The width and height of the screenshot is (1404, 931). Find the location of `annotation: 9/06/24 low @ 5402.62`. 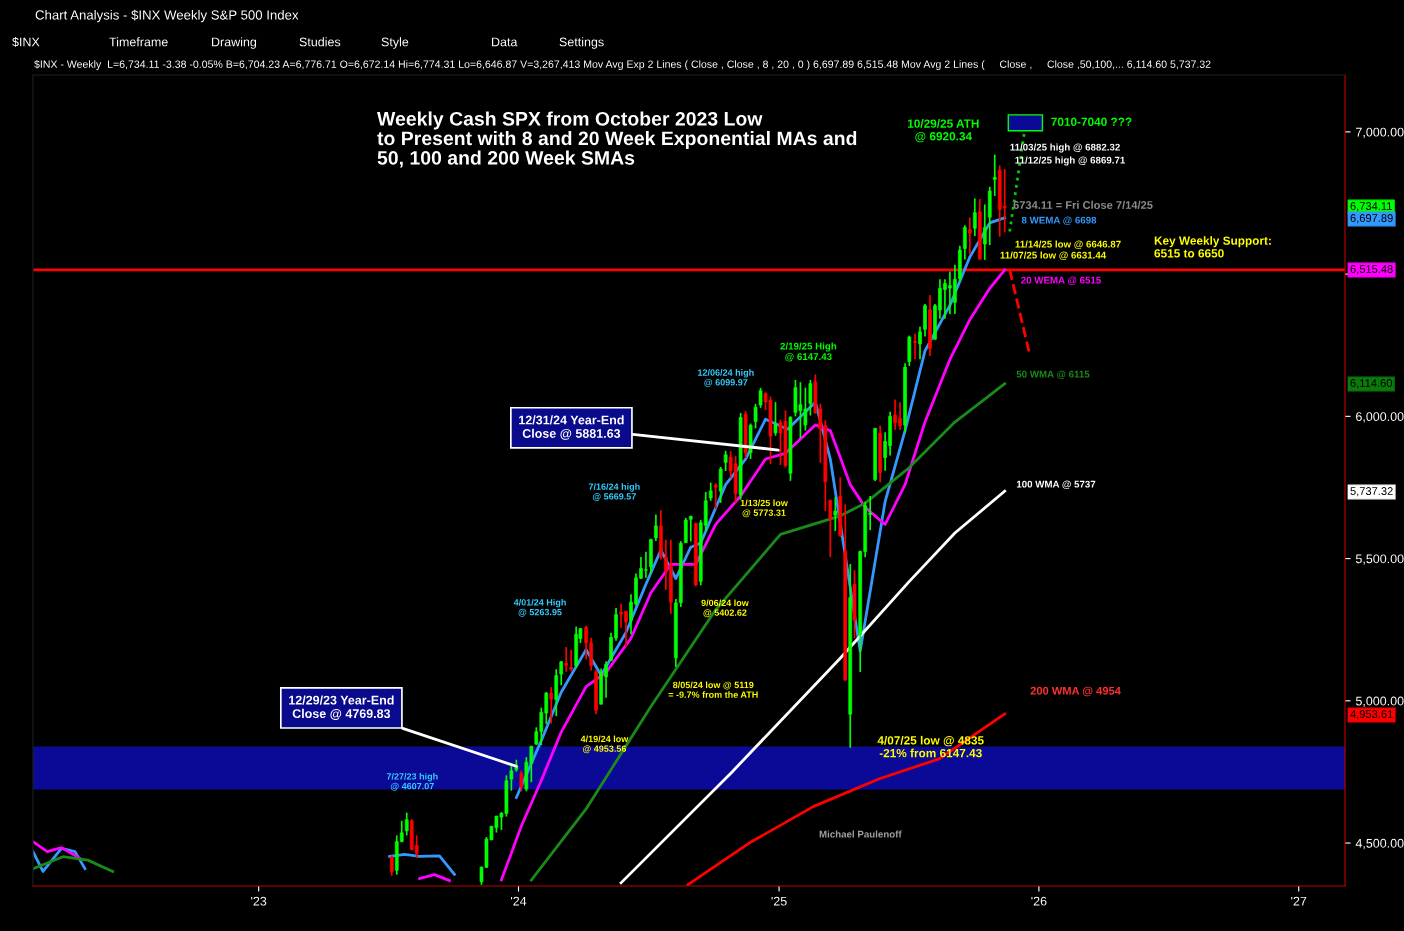

annotation: 9/06/24 low @ 5402.62 is located at coordinates (725, 608).